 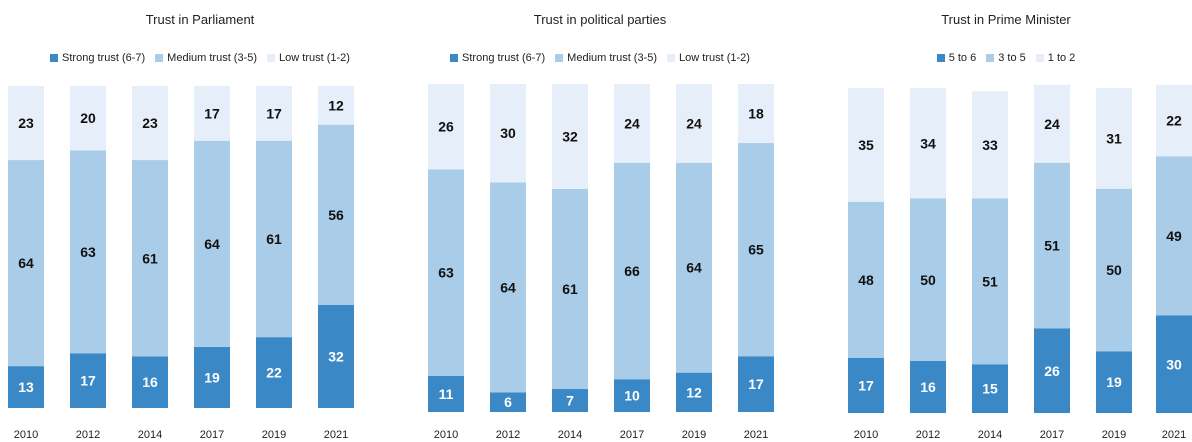 I want to click on data-label-strong: 30, so click(x=1174, y=364).